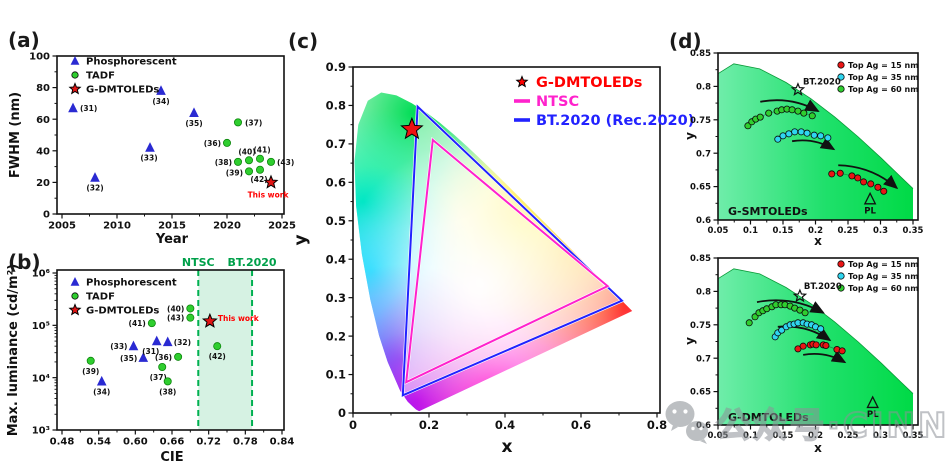  Describe the element at coordinates (75, 309) in the screenshot. I see `legend-star-marker` at that location.